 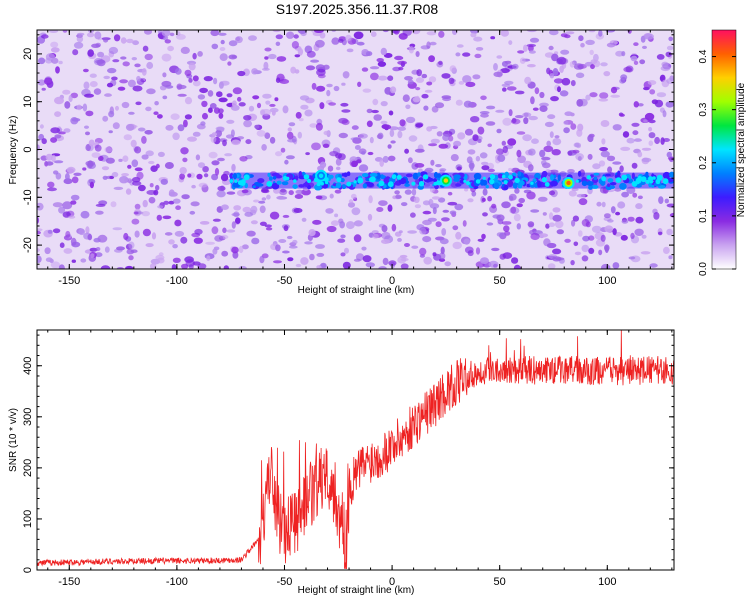 I want to click on chart-title: S197.2025.356.11.37.R08, so click(x=357, y=9).